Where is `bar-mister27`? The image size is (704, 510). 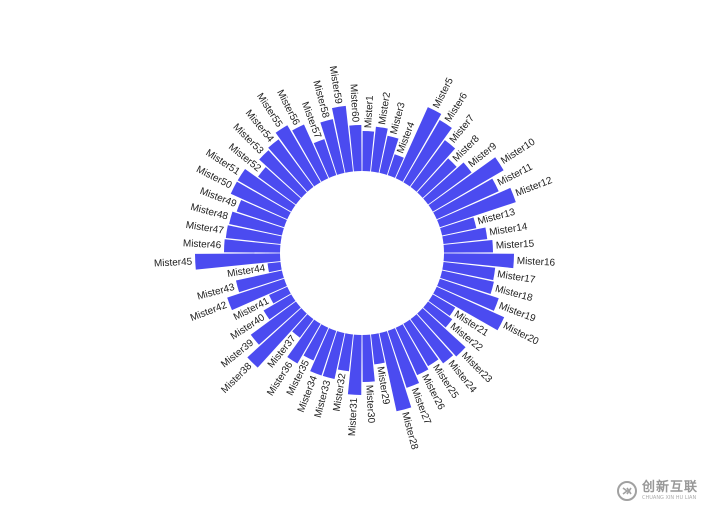
bar-mister27 is located at coordinates (403, 358).